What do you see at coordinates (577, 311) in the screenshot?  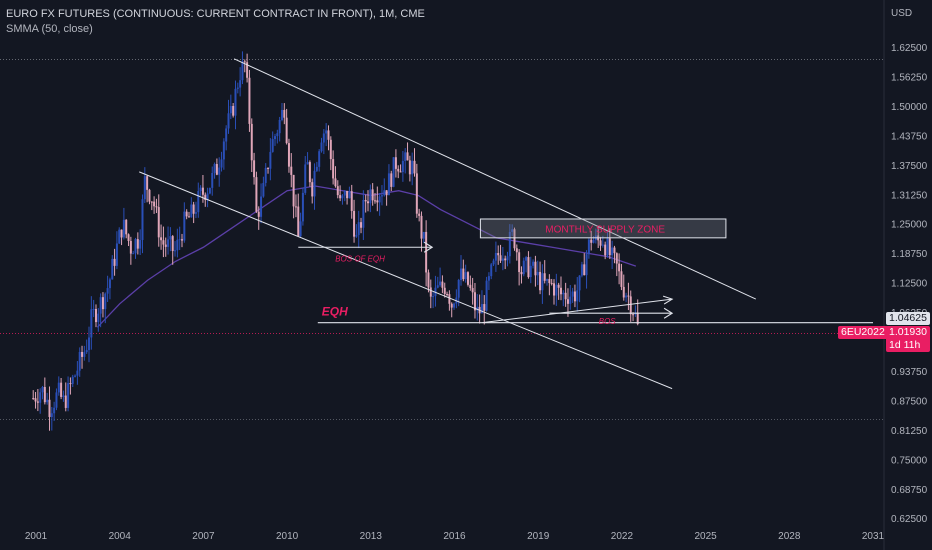 I see `trendline` at bounding box center [577, 311].